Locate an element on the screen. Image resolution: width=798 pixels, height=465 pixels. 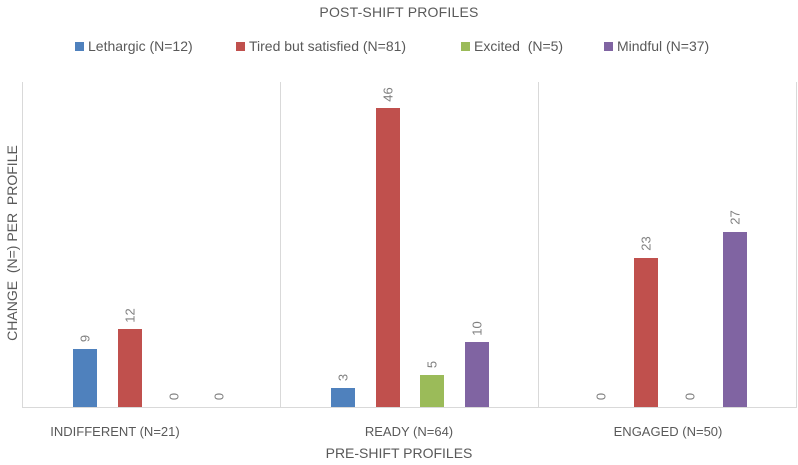
legend-label: Tired but satisfied (N=81) is located at coordinates (328, 46).